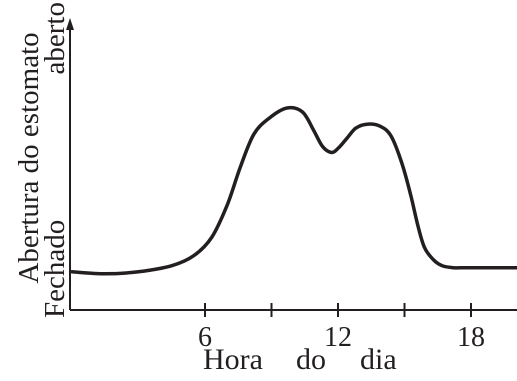  Describe the element at coordinates (29, 157) in the screenshot. I see `y-axis-title: Abertura do estomato` at that location.